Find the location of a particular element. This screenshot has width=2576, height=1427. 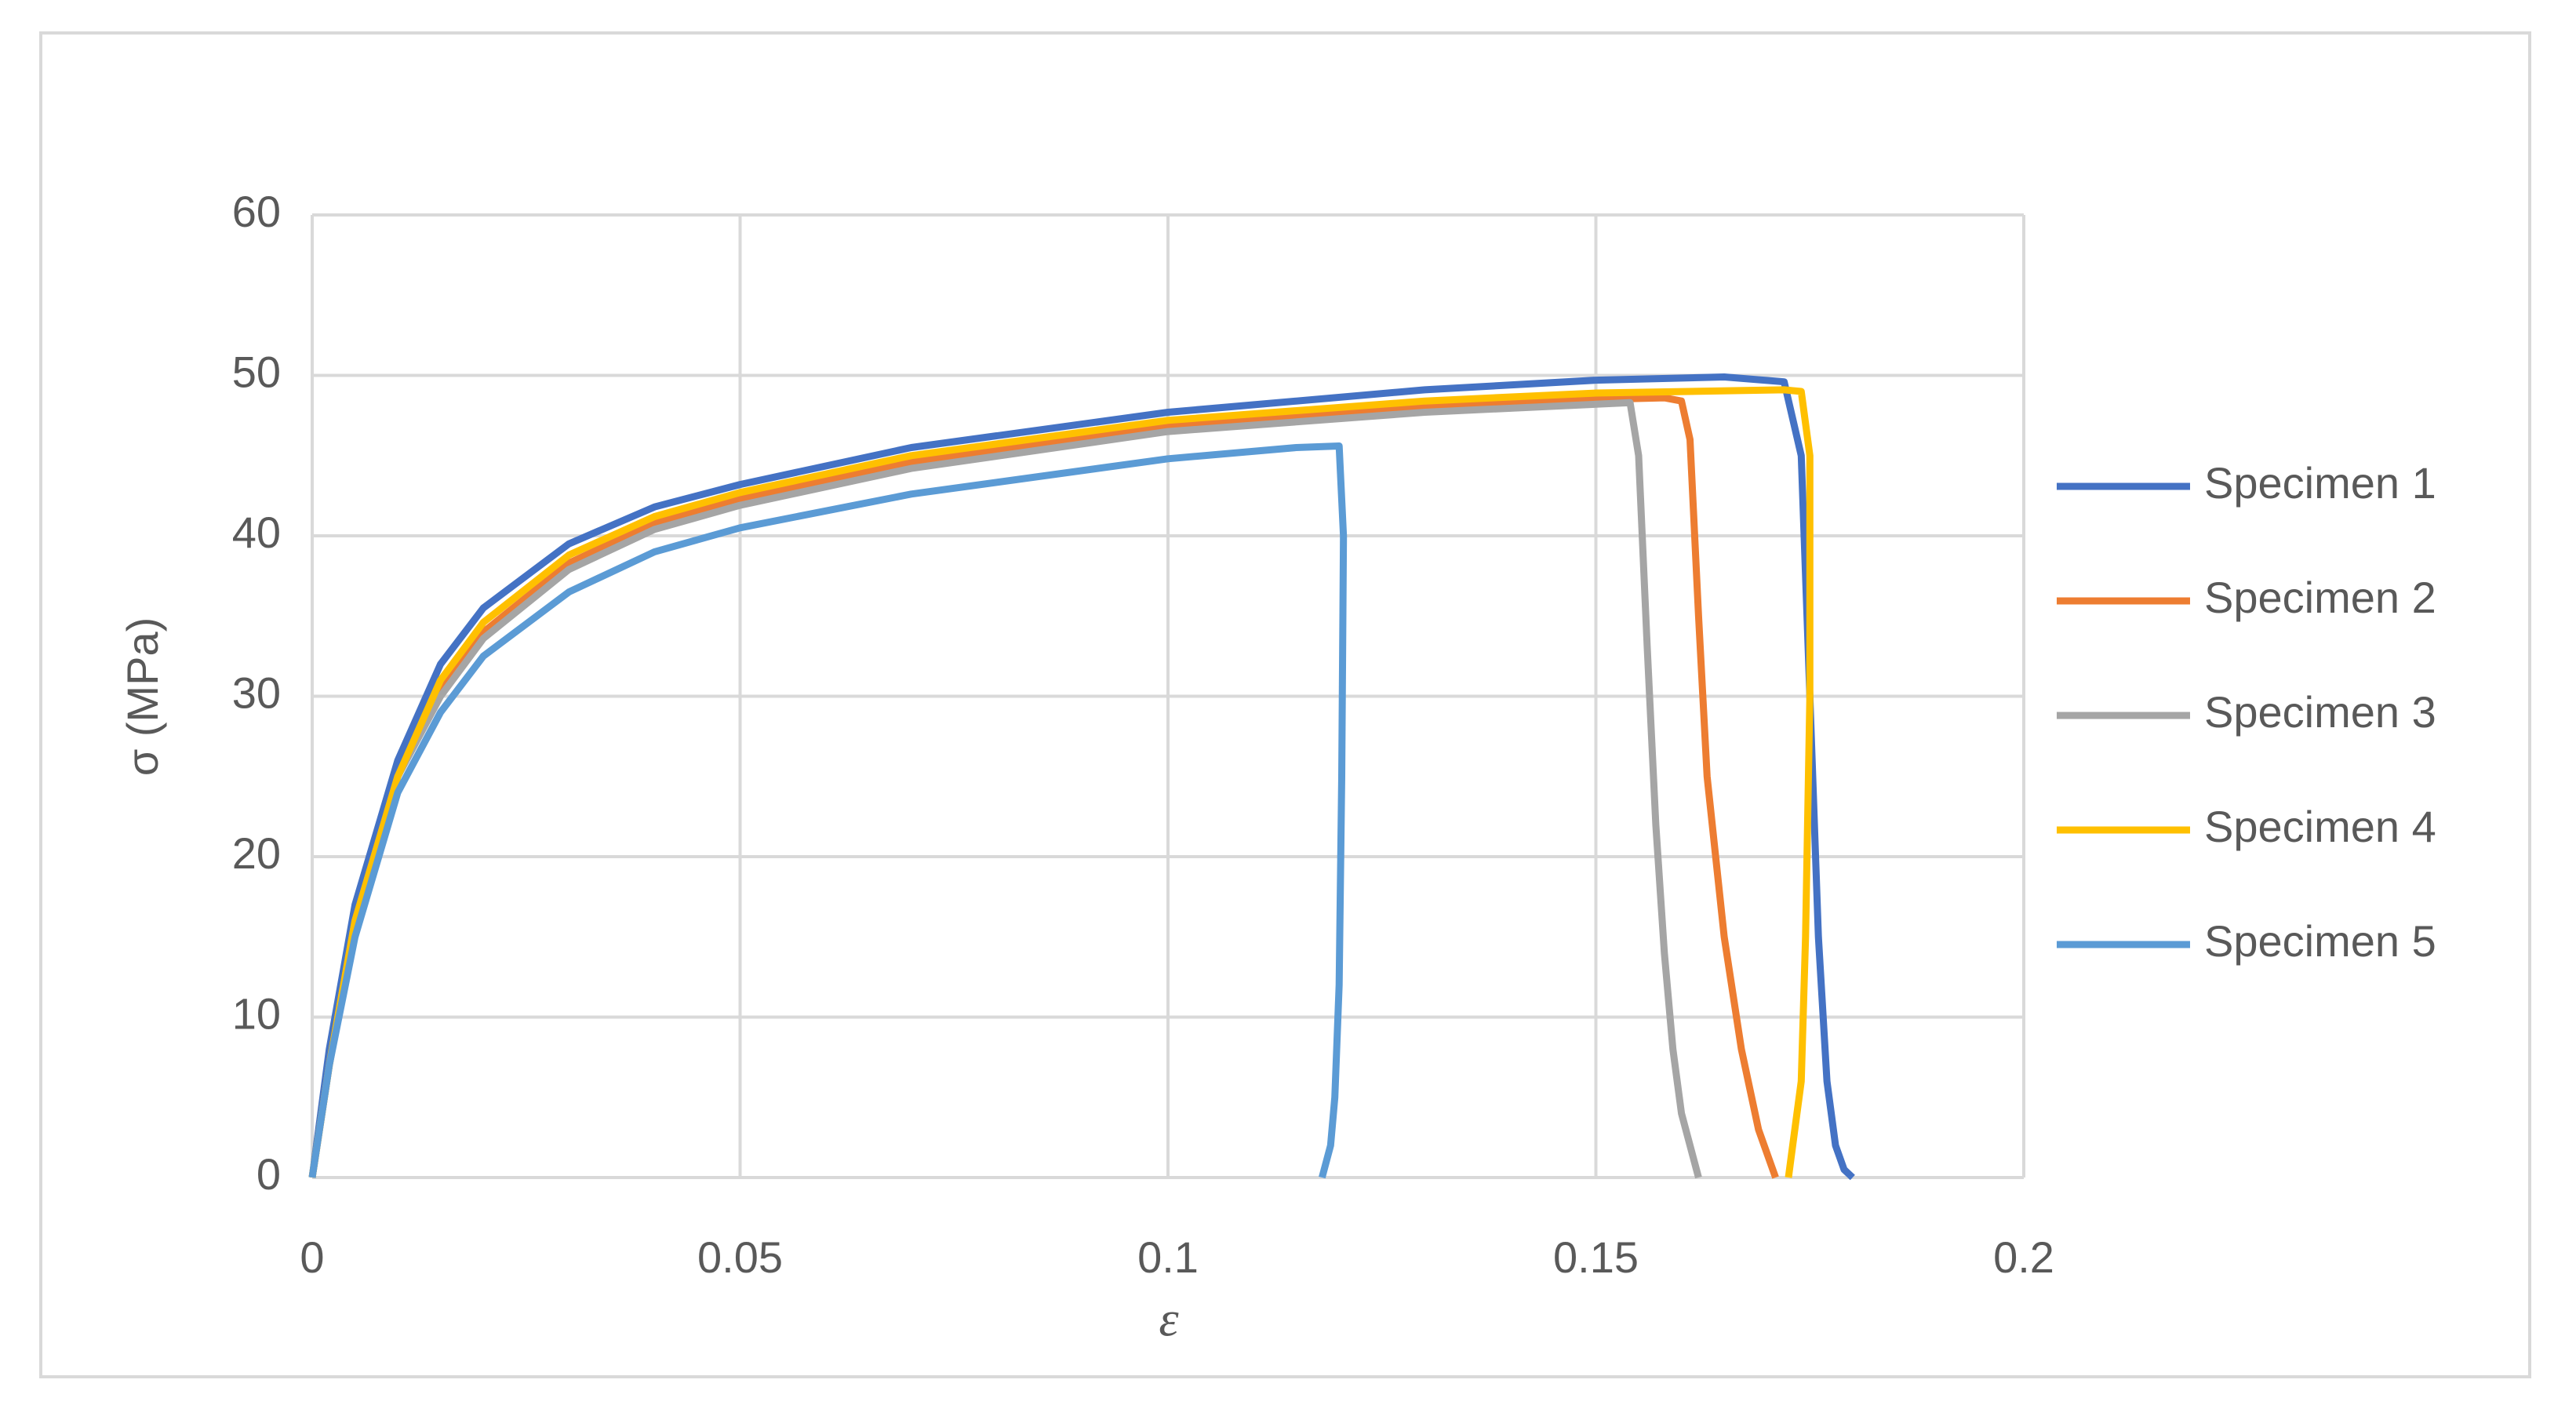

x-tick-label: 0.1 is located at coordinates (1168, 1257).